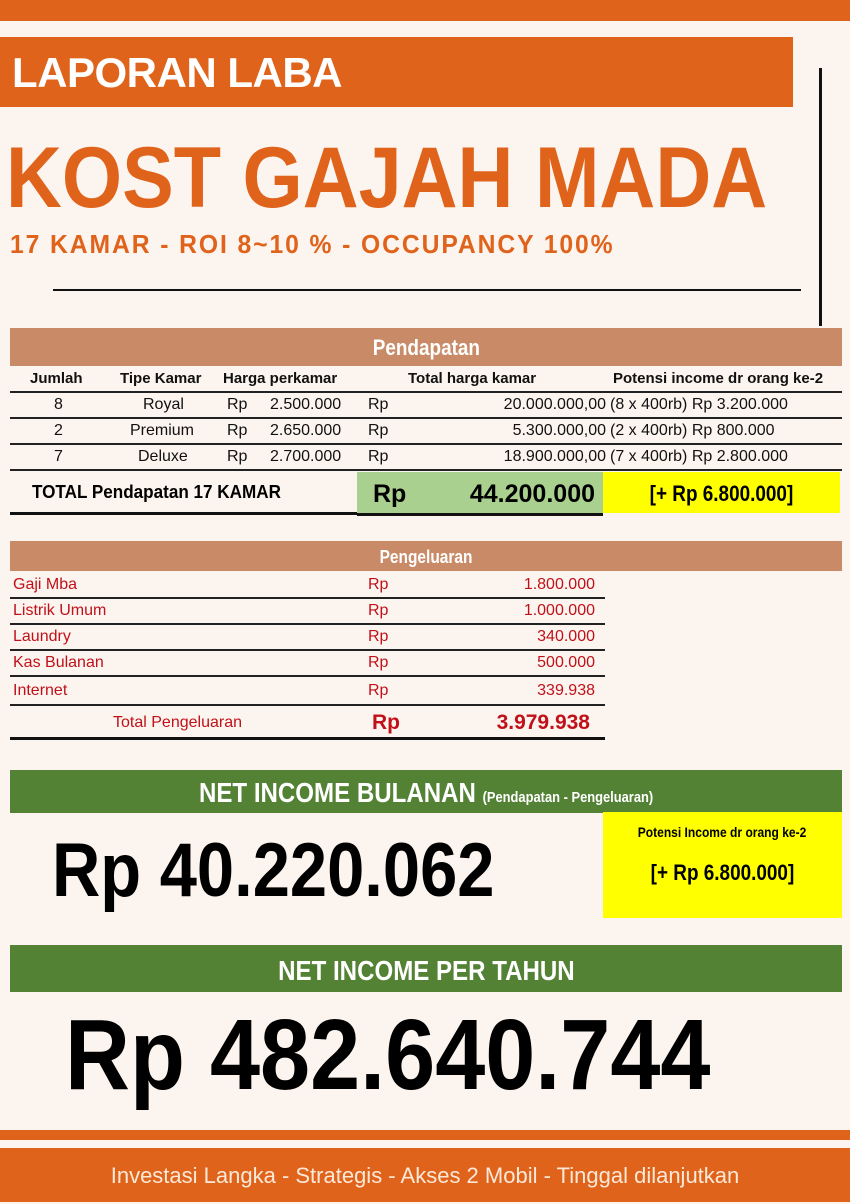 This screenshot has width=850, height=1204. I want to click on expense-total-row: Total Pengeluaran Rp 3.979.938, so click(307, 723).